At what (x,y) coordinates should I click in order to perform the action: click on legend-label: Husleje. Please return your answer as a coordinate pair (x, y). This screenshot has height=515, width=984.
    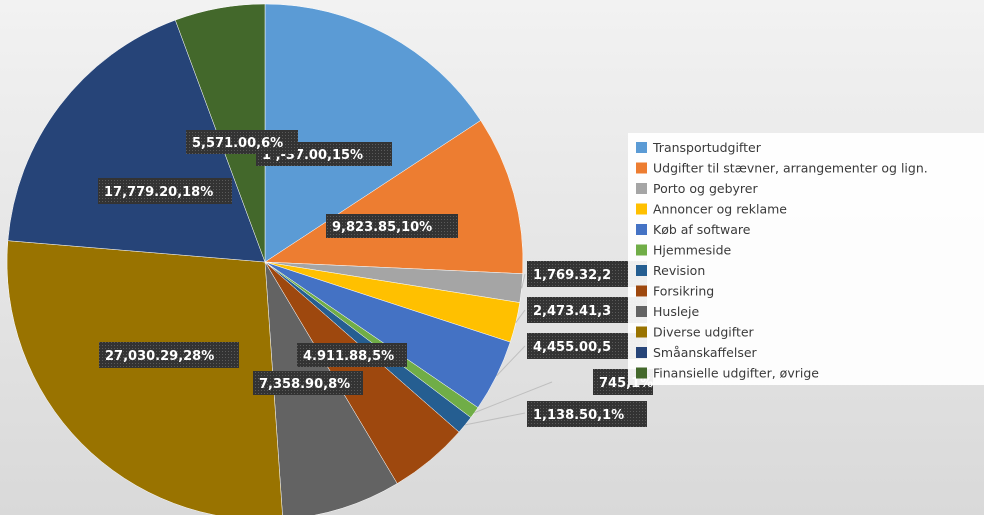
    Looking at the image, I should click on (676, 311).